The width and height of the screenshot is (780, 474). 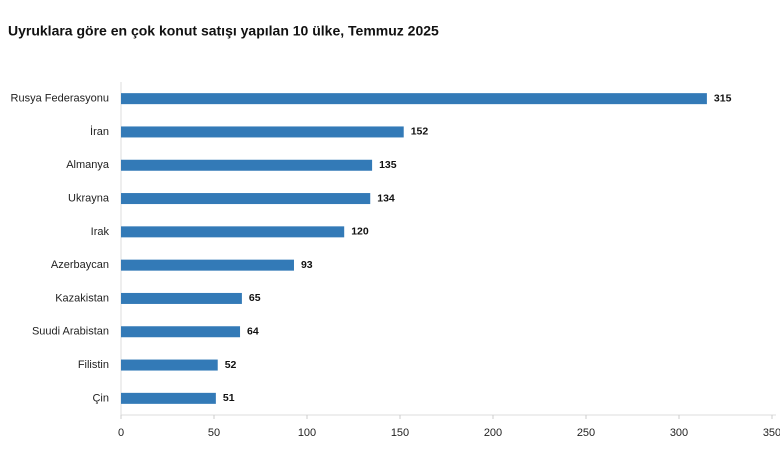 I want to click on y-tick-label: Suudi Arabistan, so click(x=70, y=332).